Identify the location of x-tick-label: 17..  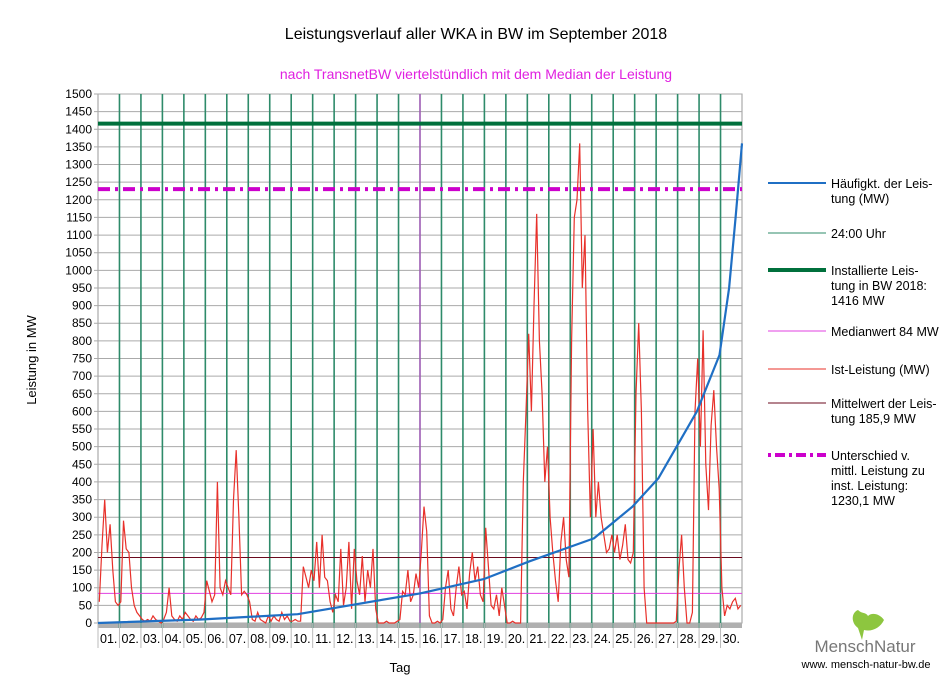
(452, 639).